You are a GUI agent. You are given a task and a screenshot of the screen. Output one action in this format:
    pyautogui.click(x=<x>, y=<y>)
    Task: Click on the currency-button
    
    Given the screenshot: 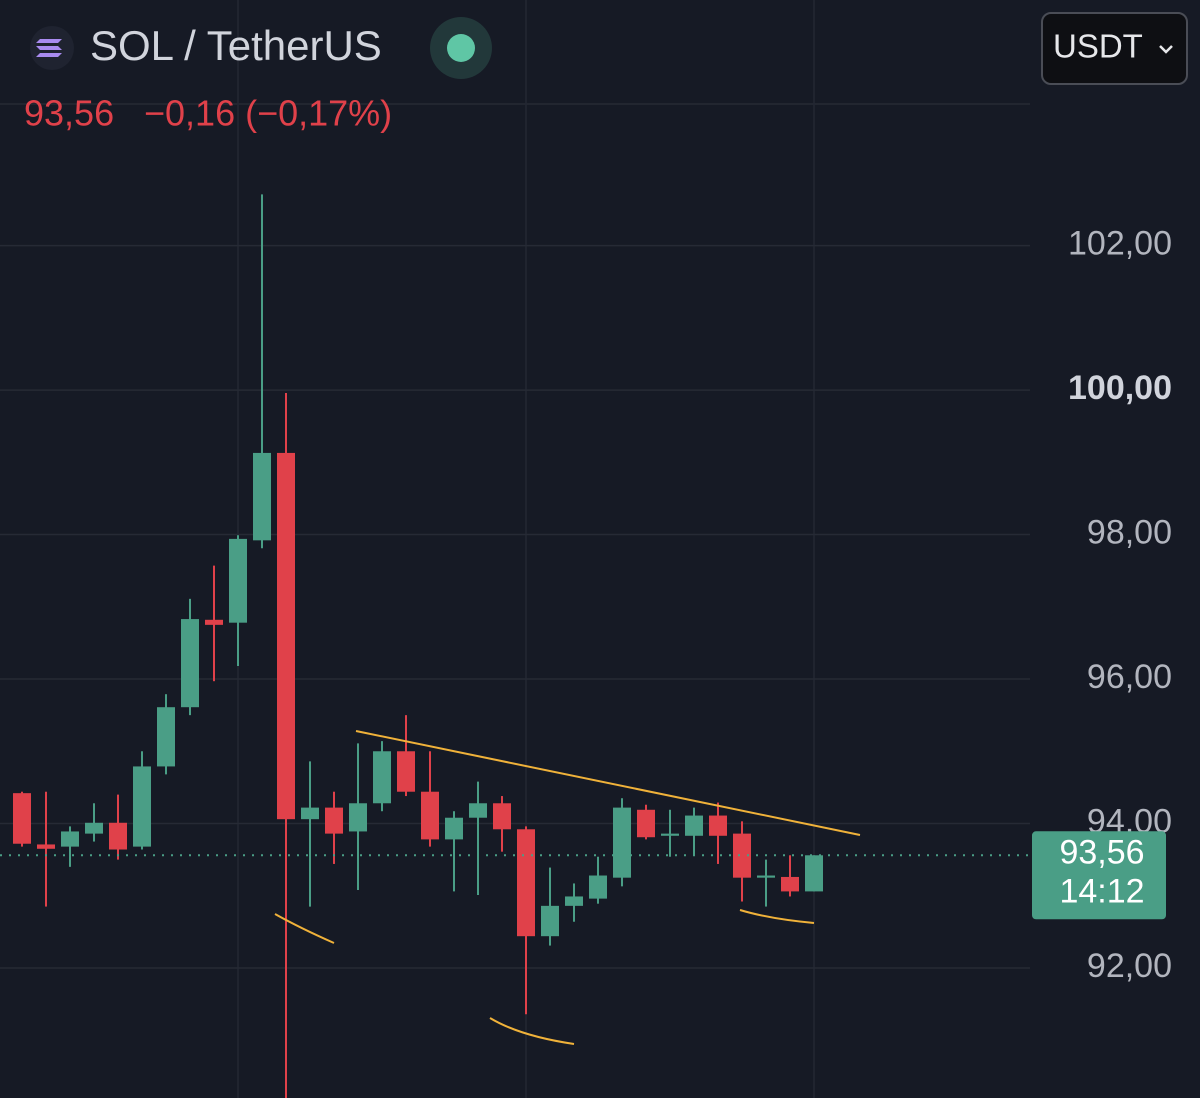 What is the action you would take?
    pyautogui.click(x=1114, y=48)
    